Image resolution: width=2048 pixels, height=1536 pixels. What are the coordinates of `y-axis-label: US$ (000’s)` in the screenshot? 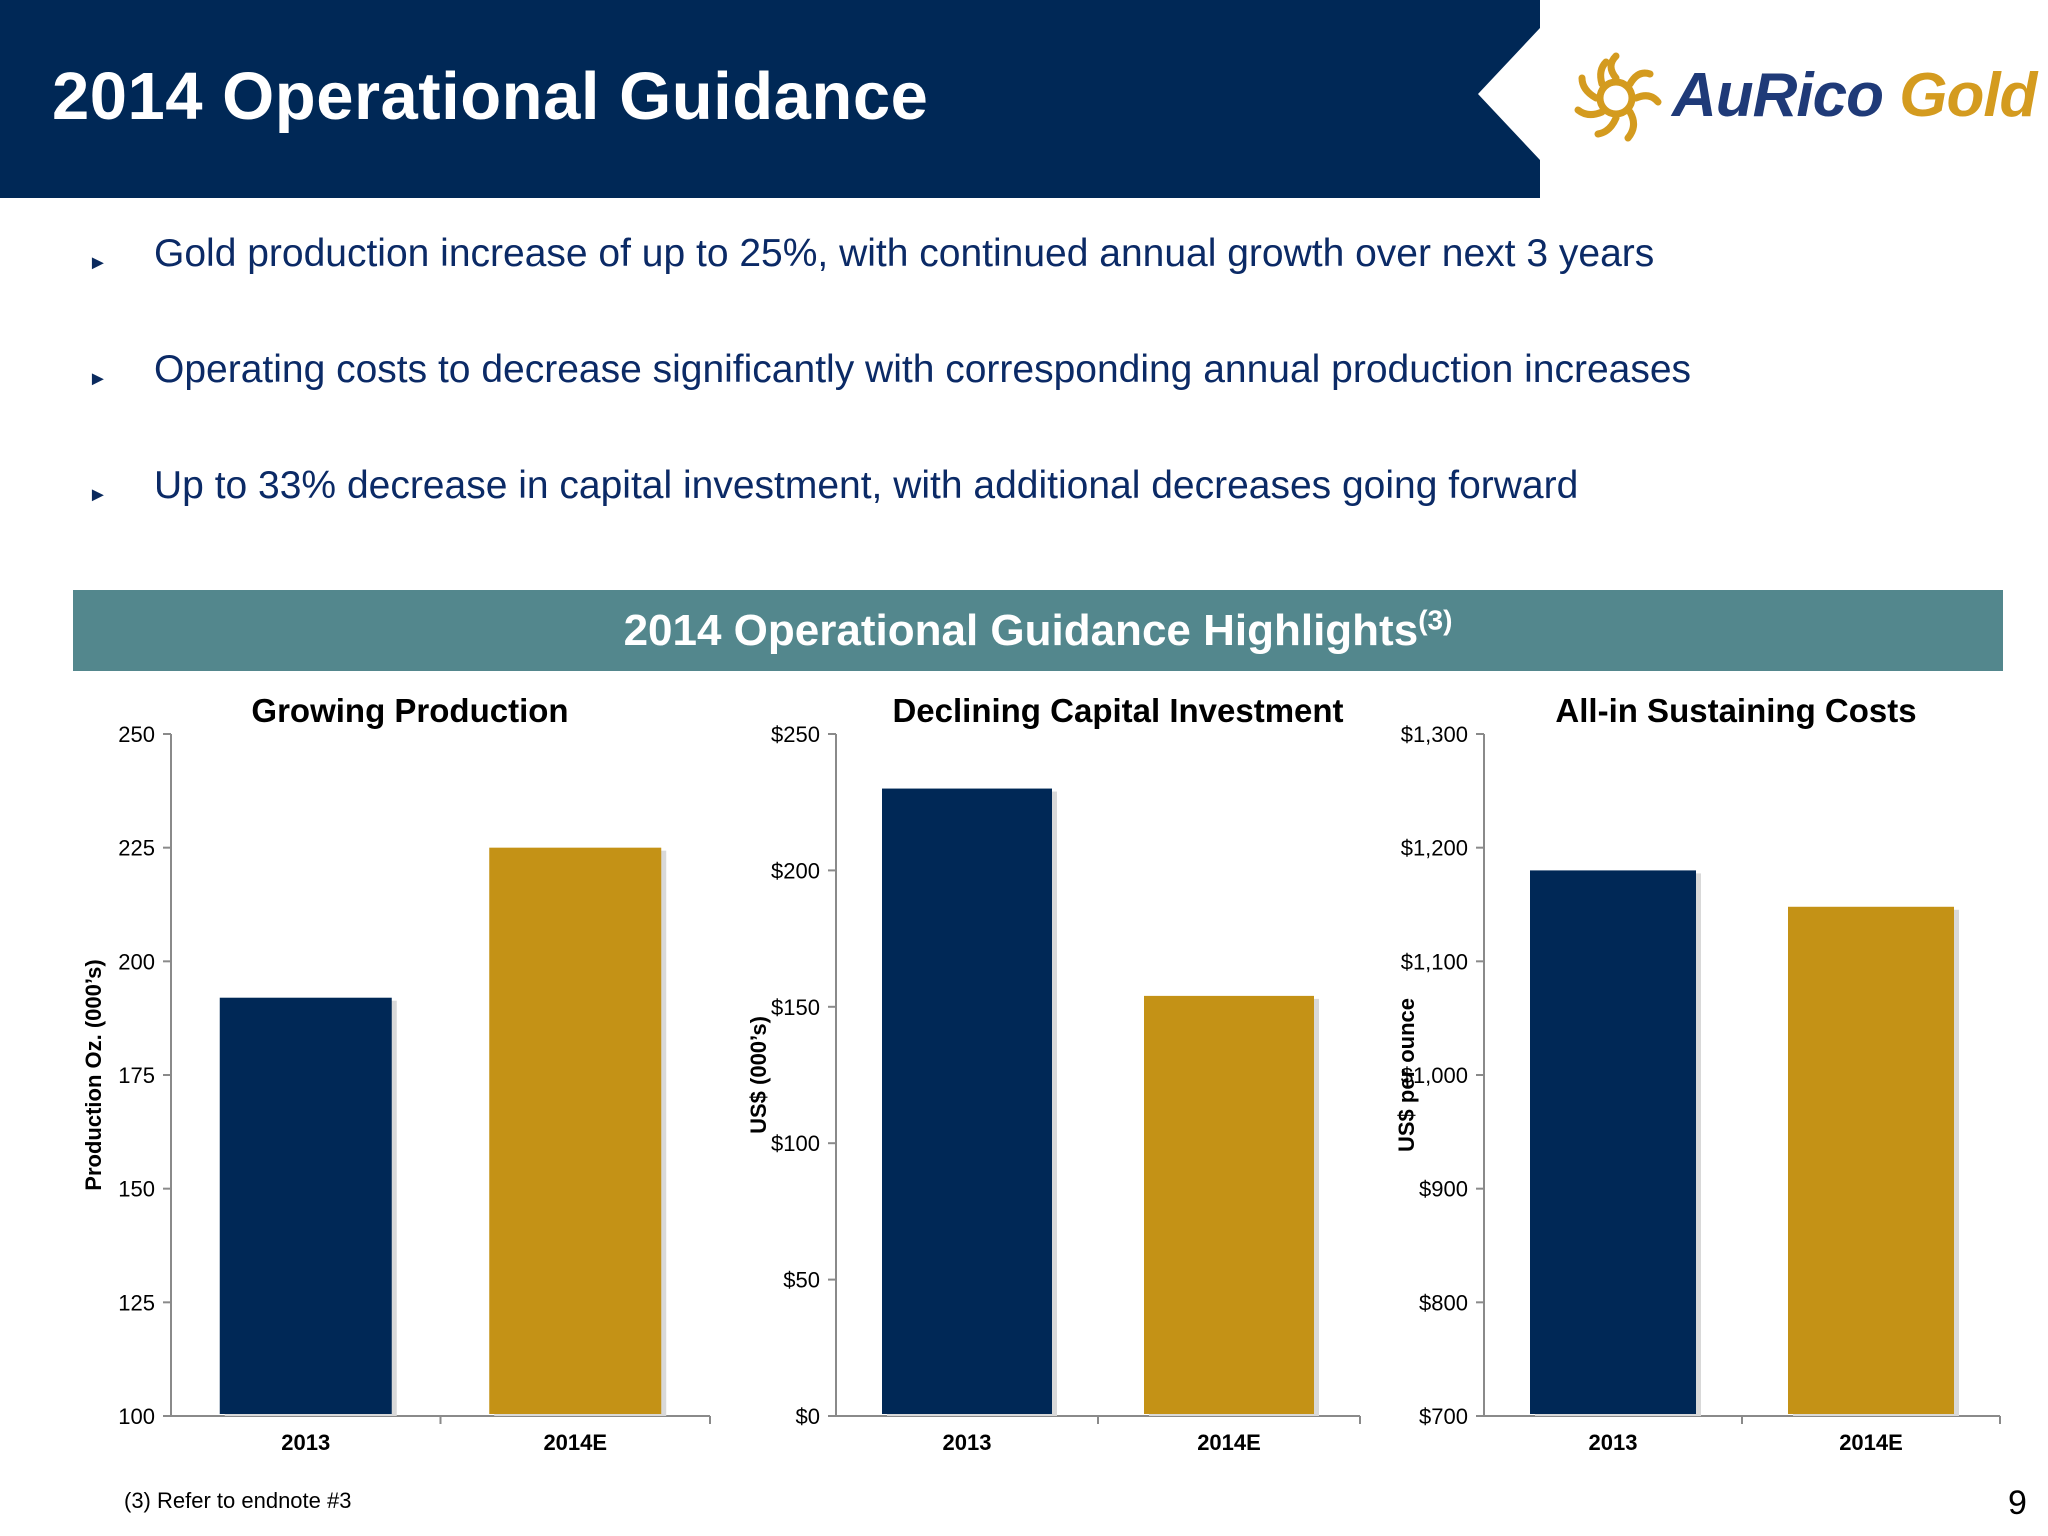 It's located at (758, 1075).